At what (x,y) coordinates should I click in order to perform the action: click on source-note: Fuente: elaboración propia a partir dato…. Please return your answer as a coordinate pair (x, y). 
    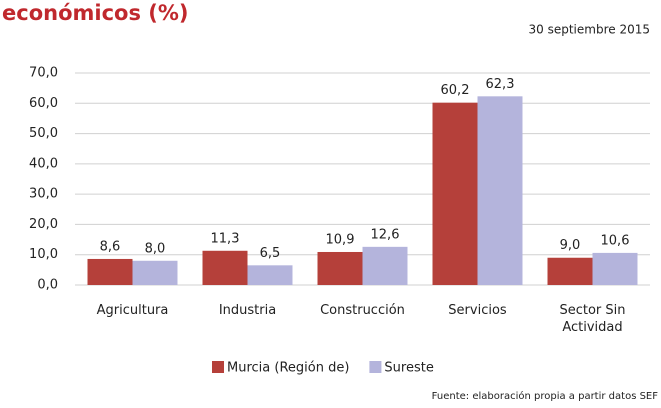
    Looking at the image, I should click on (545, 396).